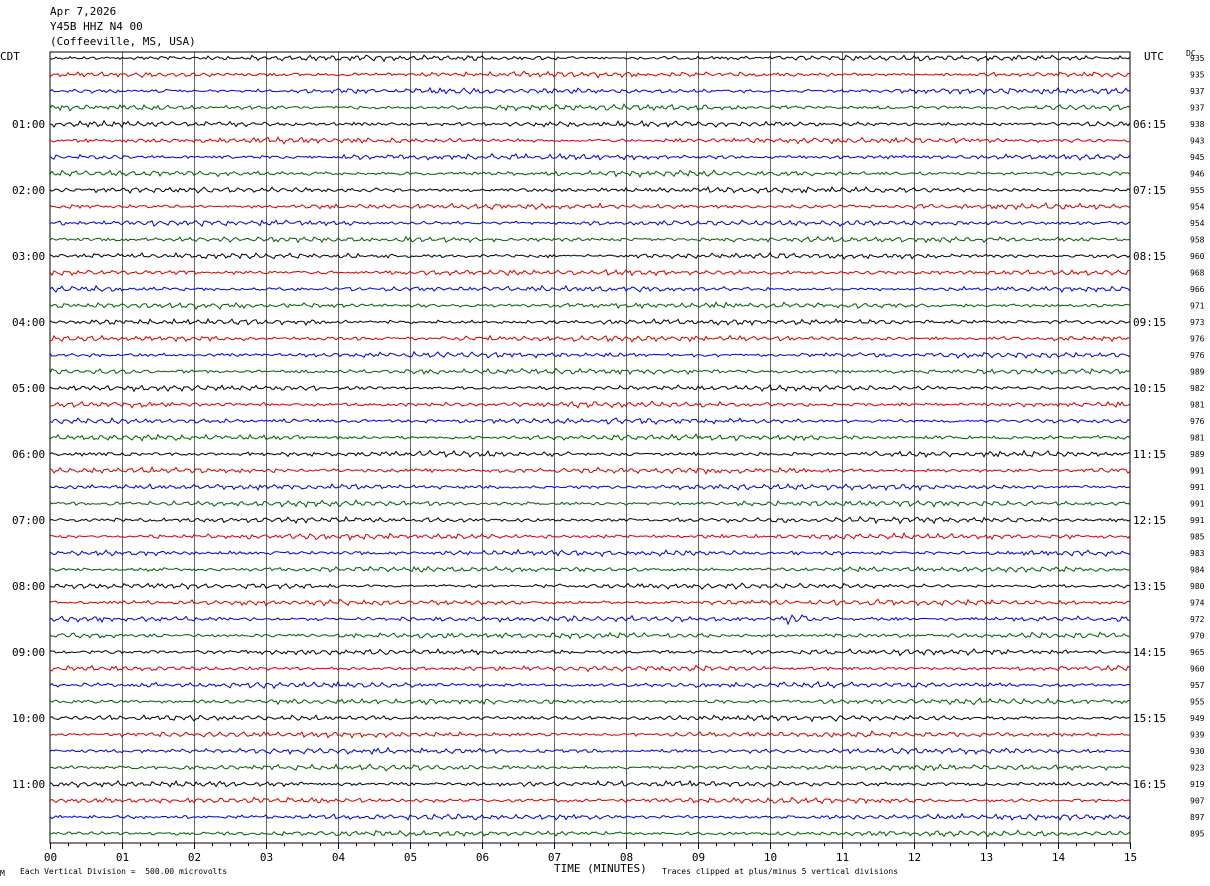 The width and height of the screenshot is (1210, 886). What do you see at coordinates (1149, 784) in the screenshot?
I see `utc-hour-label: 16:15` at bounding box center [1149, 784].